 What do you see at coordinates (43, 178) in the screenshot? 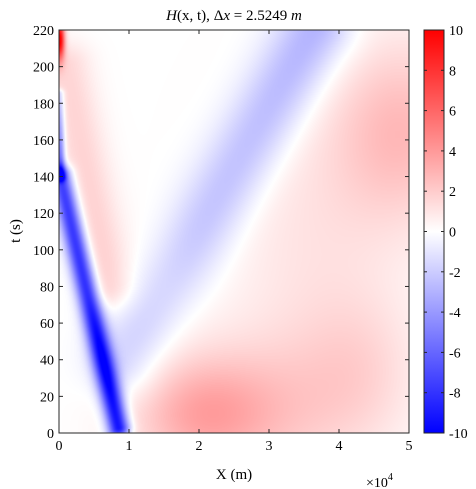
I see `y-tick-label: 140` at bounding box center [43, 178].